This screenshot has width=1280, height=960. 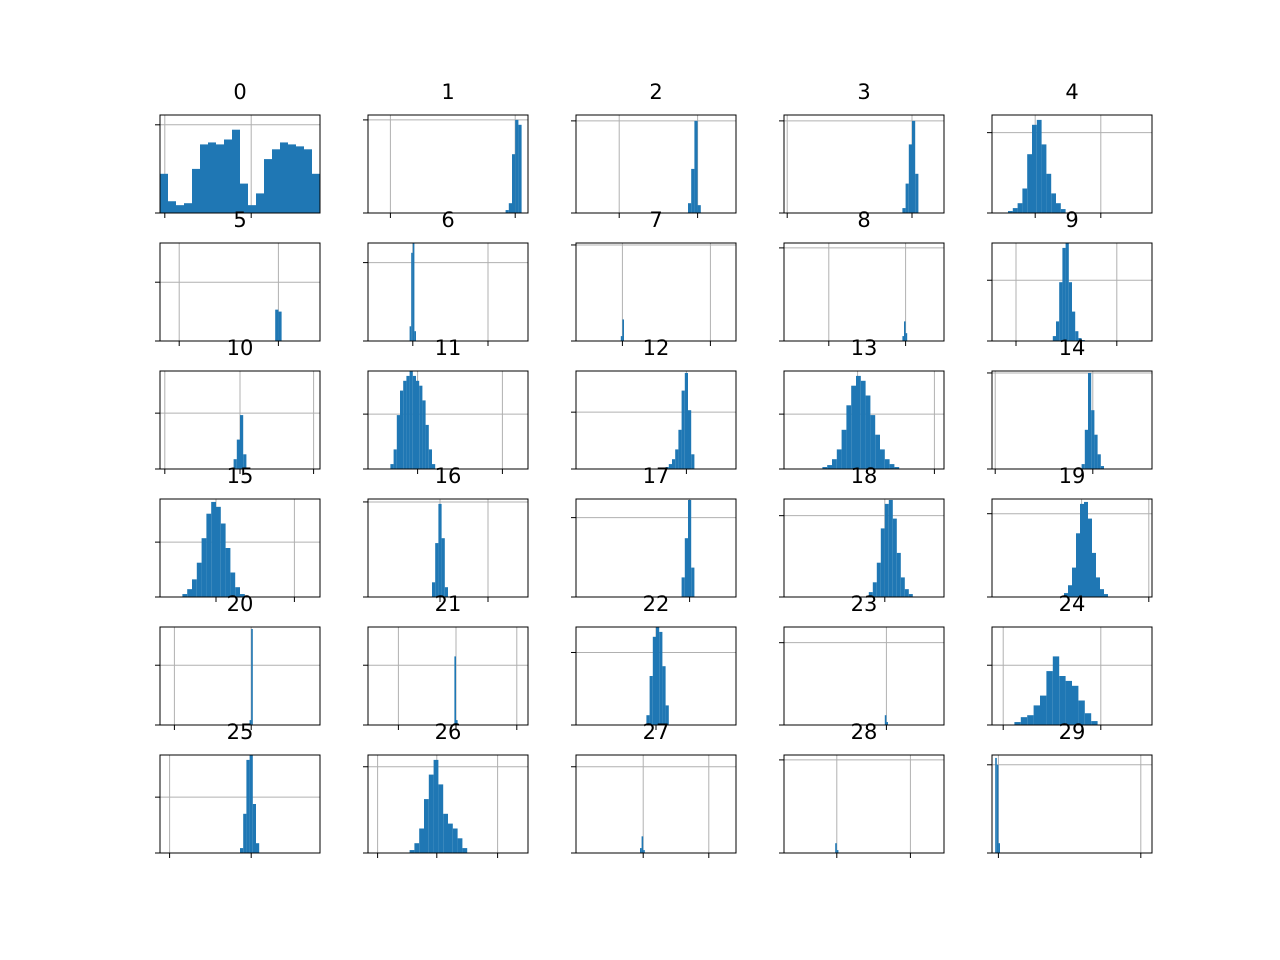 What do you see at coordinates (239, 92) in the screenshot?
I see `subplot-title: 0` at bounding box center [239, 92].